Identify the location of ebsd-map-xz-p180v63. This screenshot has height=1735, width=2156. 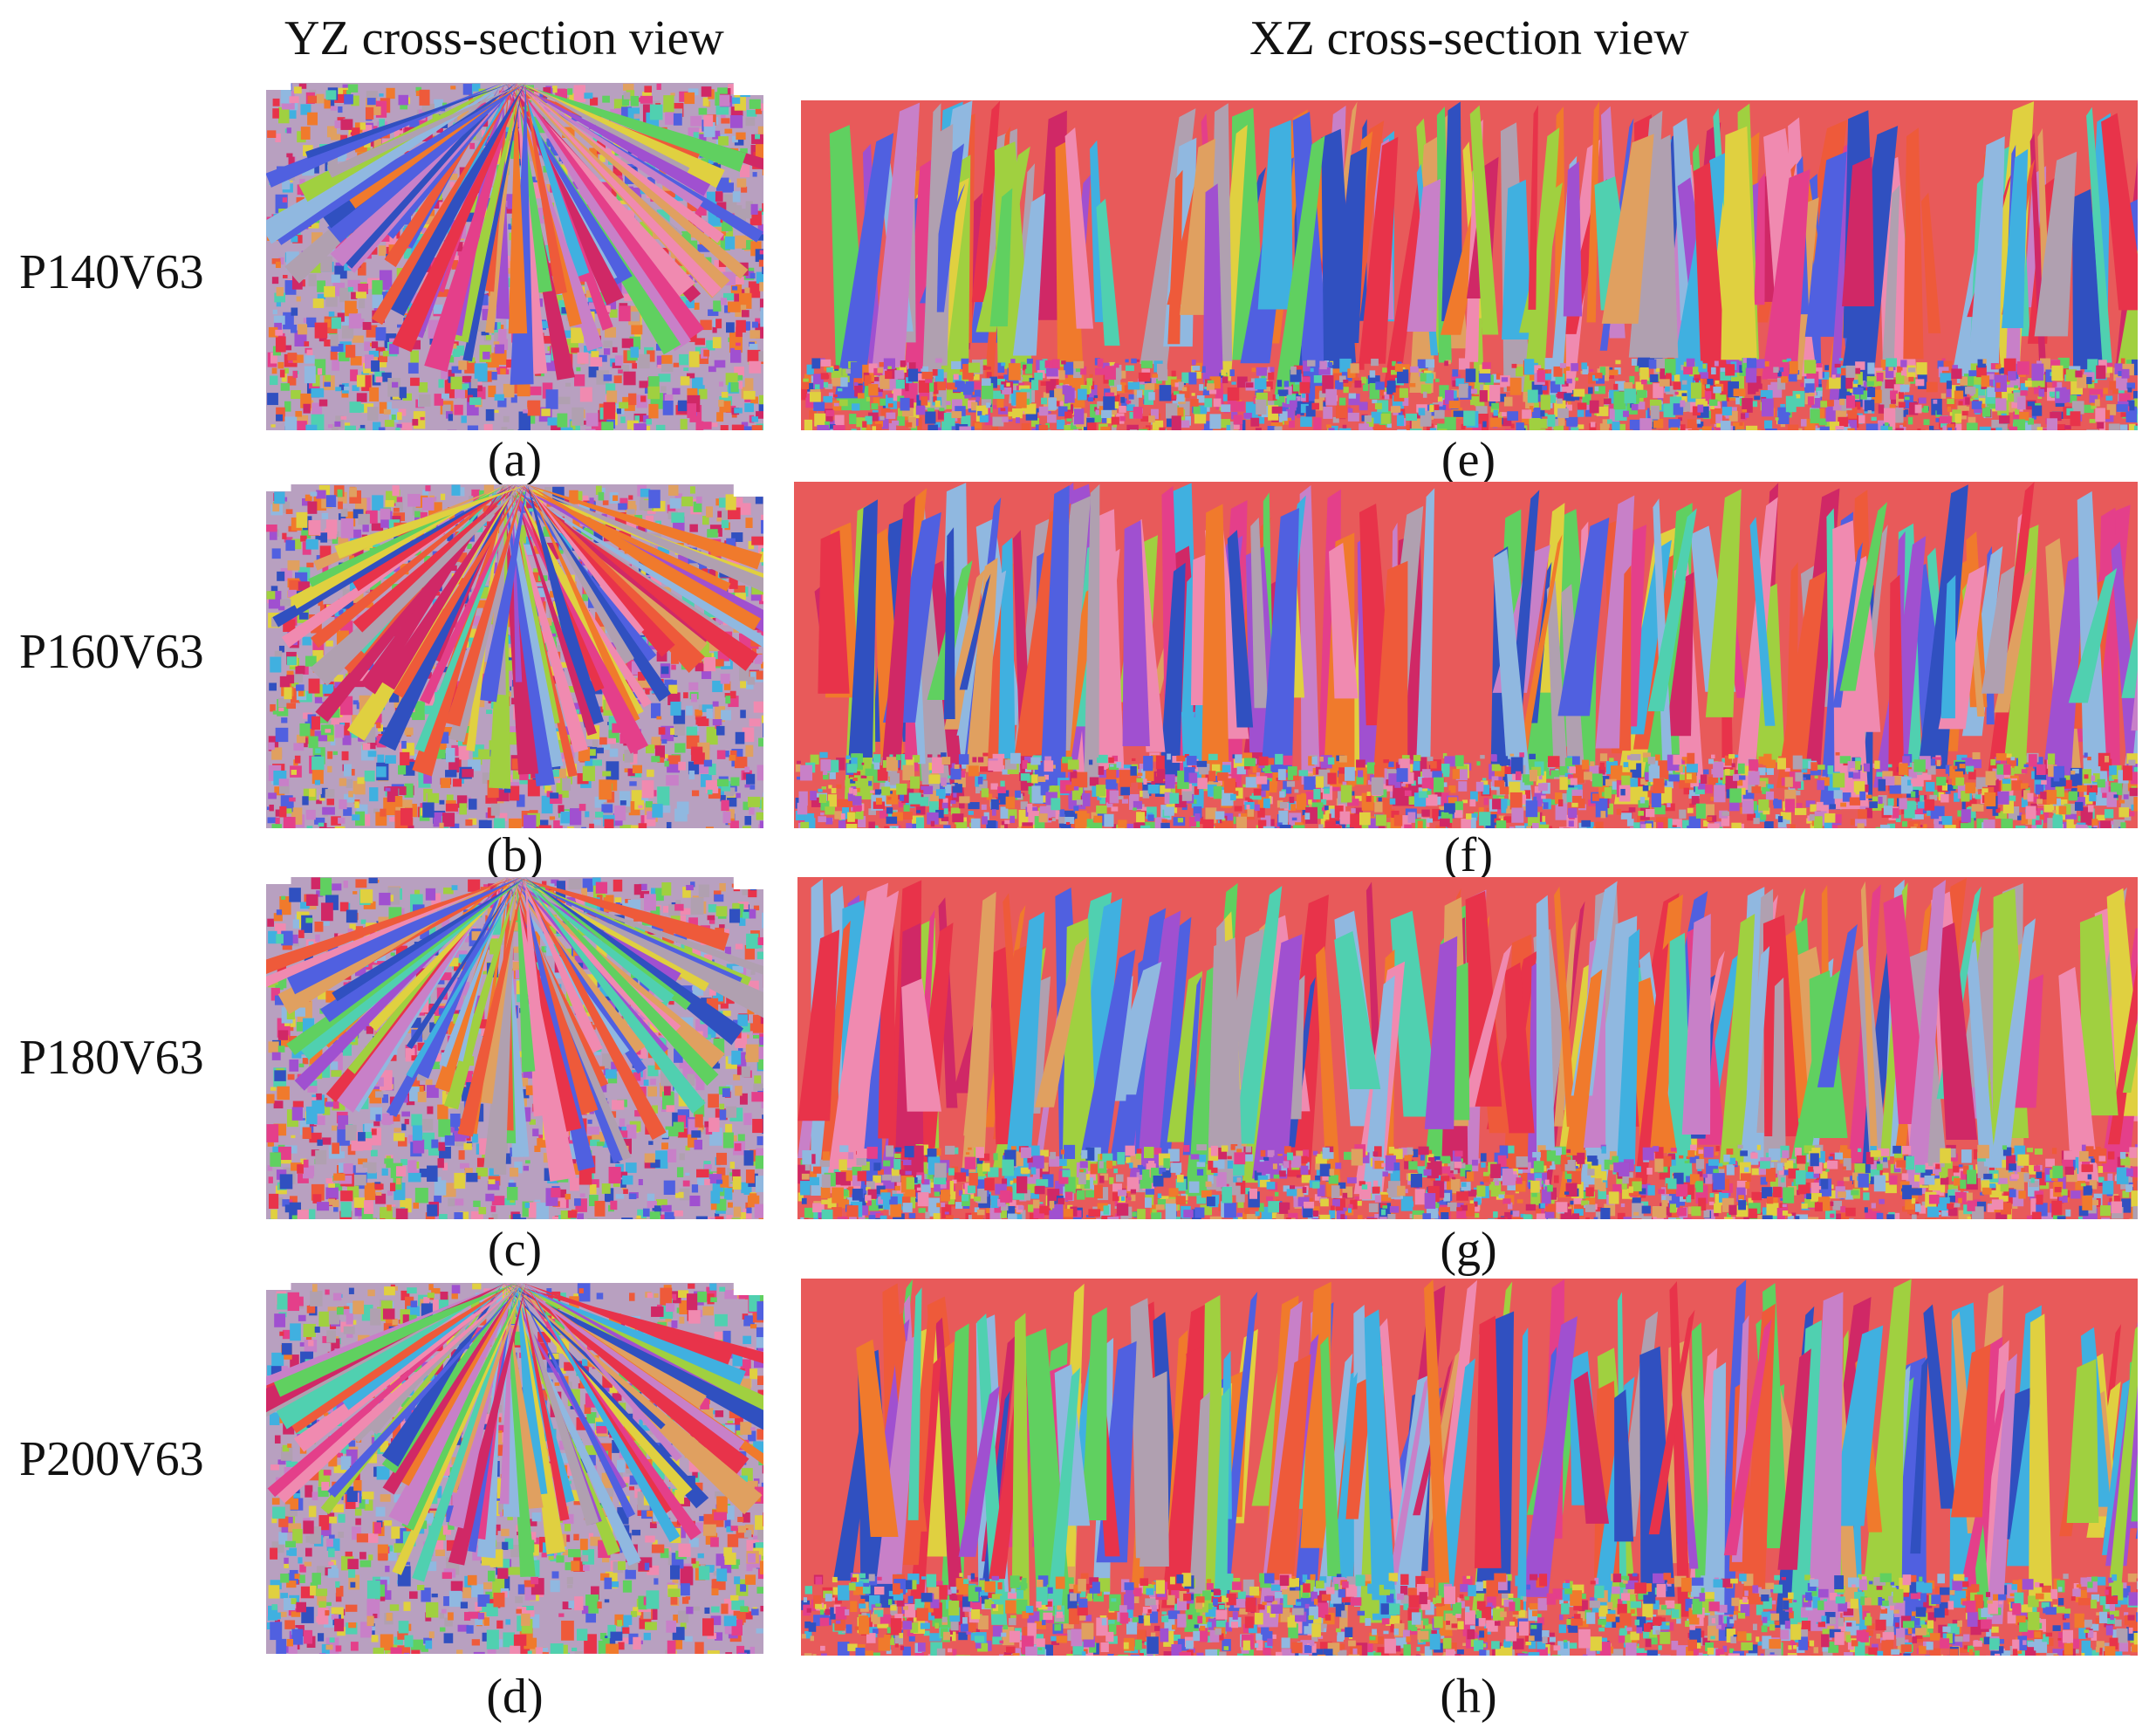
(1467, 1048).